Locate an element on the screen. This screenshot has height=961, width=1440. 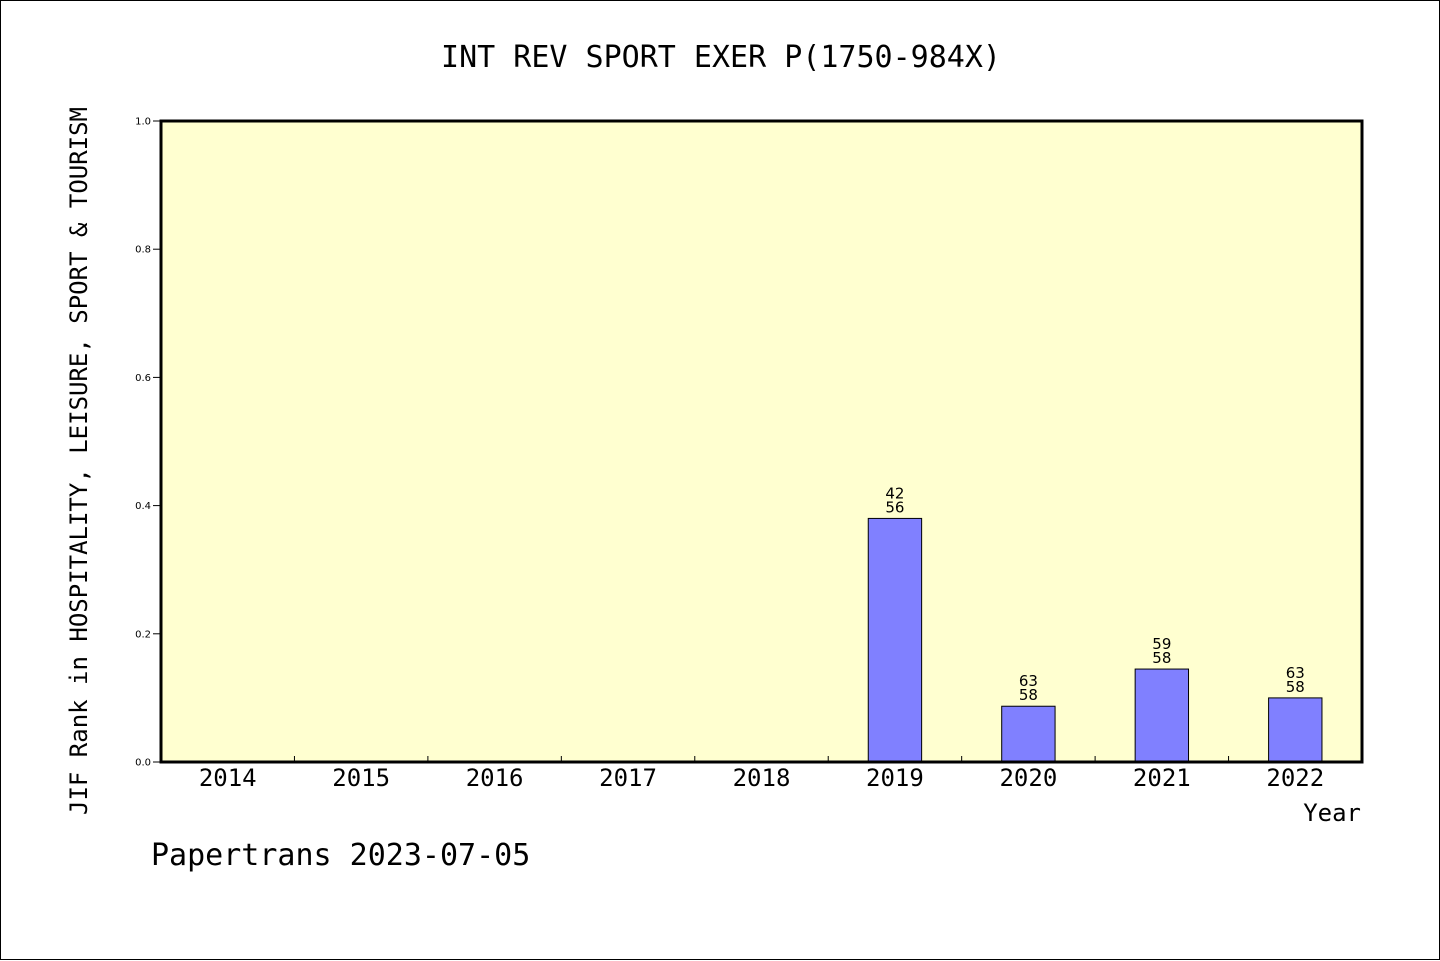
bar-2020 is located at coordinates (1028, 734).